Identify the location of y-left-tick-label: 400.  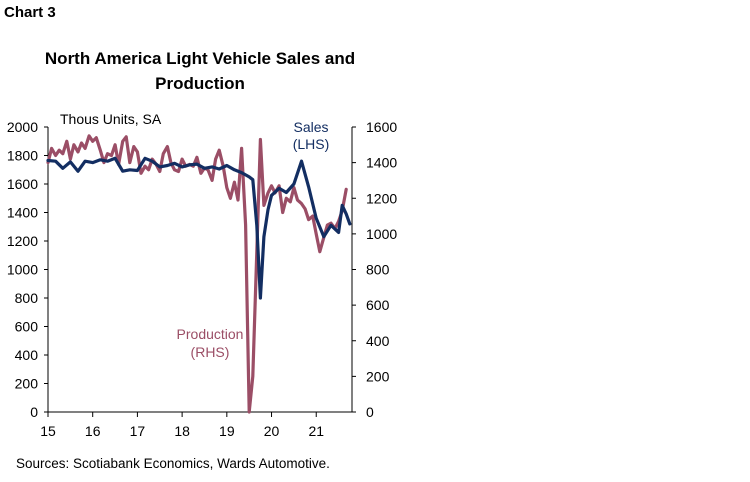
(27, 355).